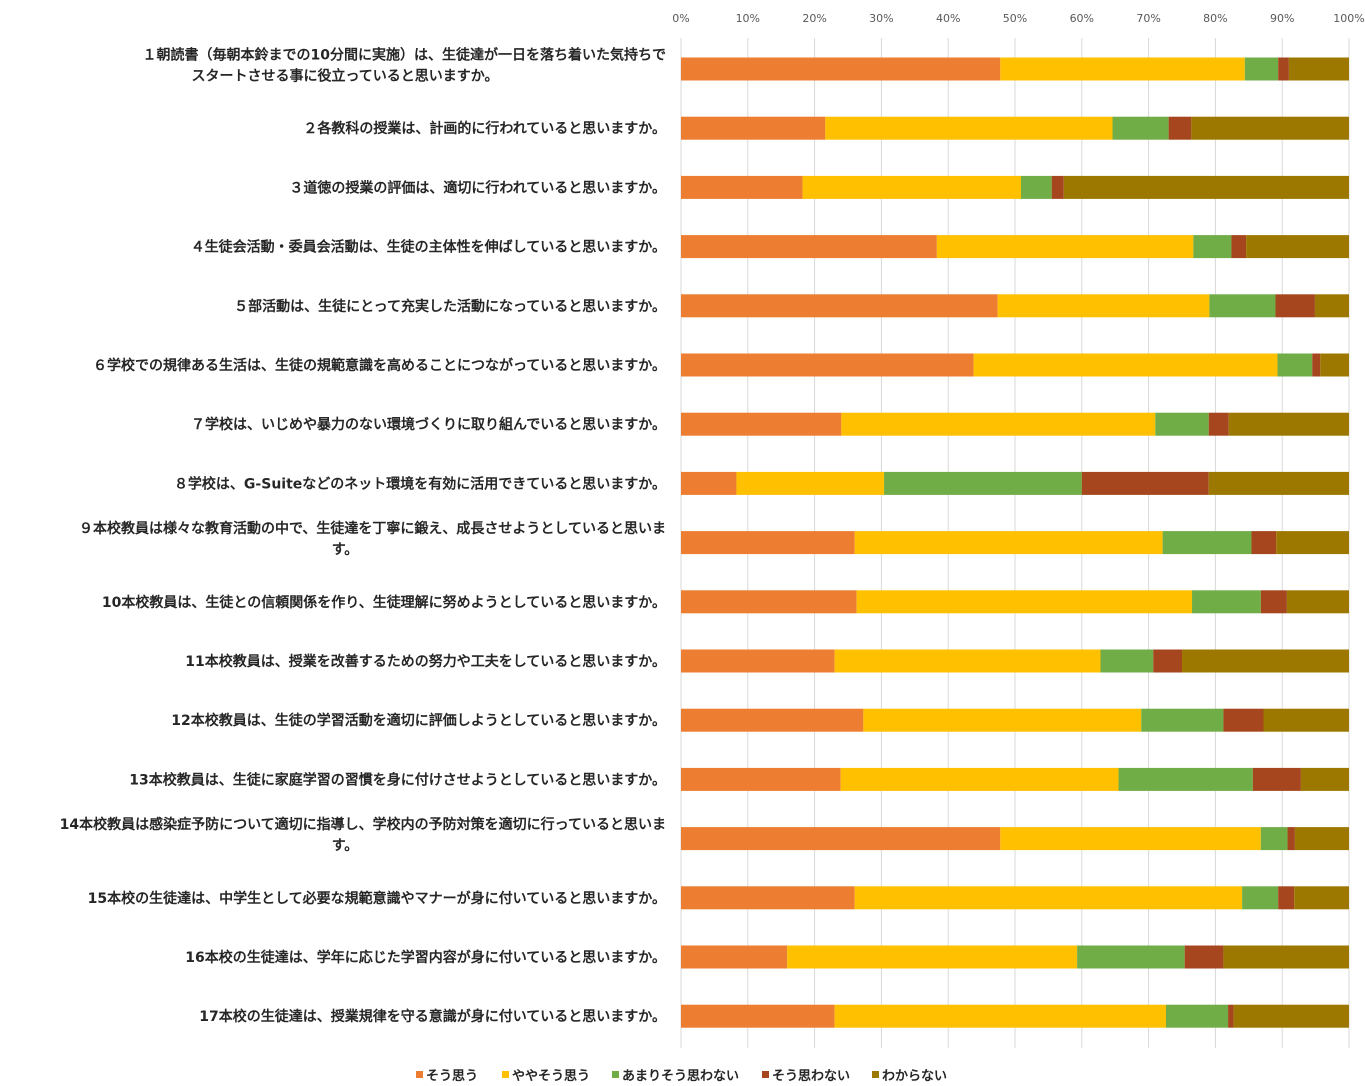 The width and height of the screenshot is (1365, 1086). Describe the element at coordinates (948, 18) in the screenshot. I see `x-tick-label: 40%` at that location.